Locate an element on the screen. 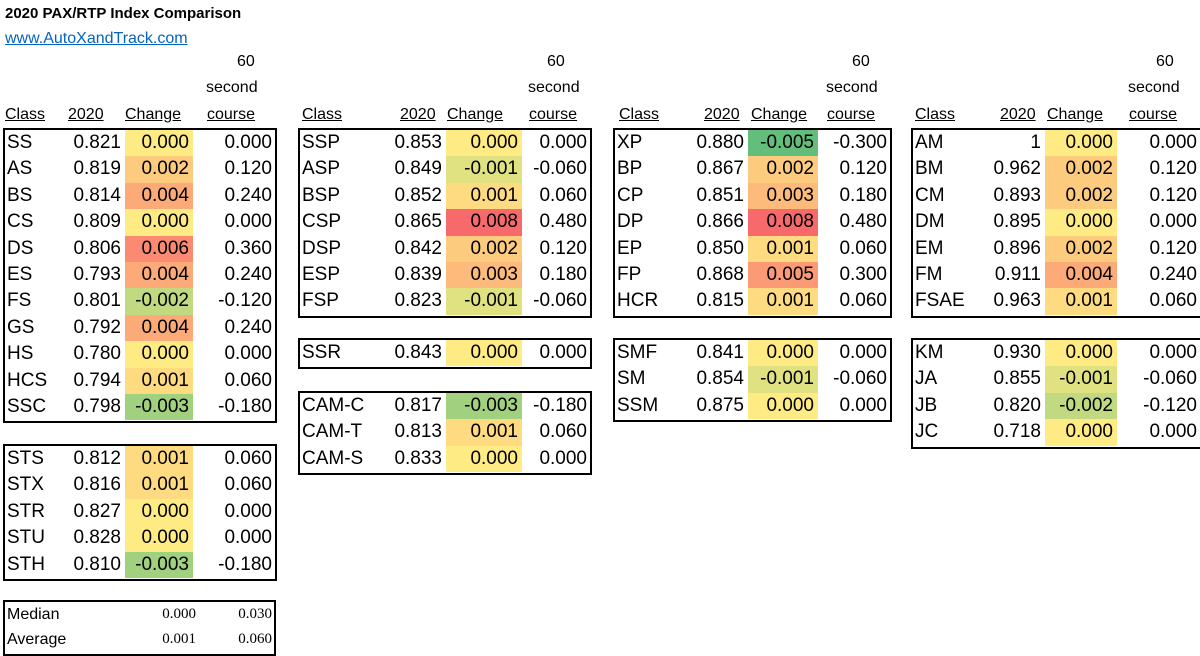 The image size is (1200, 656). index-2020: 0.865 is located at coordinates (418, 222).